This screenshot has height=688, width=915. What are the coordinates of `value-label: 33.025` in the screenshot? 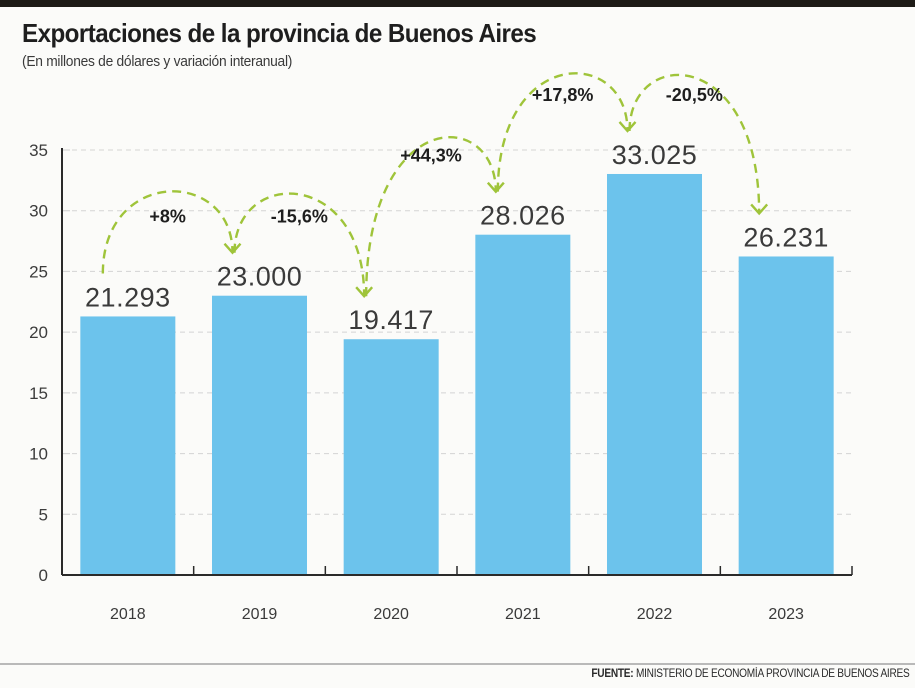 It's located at (655, 155).